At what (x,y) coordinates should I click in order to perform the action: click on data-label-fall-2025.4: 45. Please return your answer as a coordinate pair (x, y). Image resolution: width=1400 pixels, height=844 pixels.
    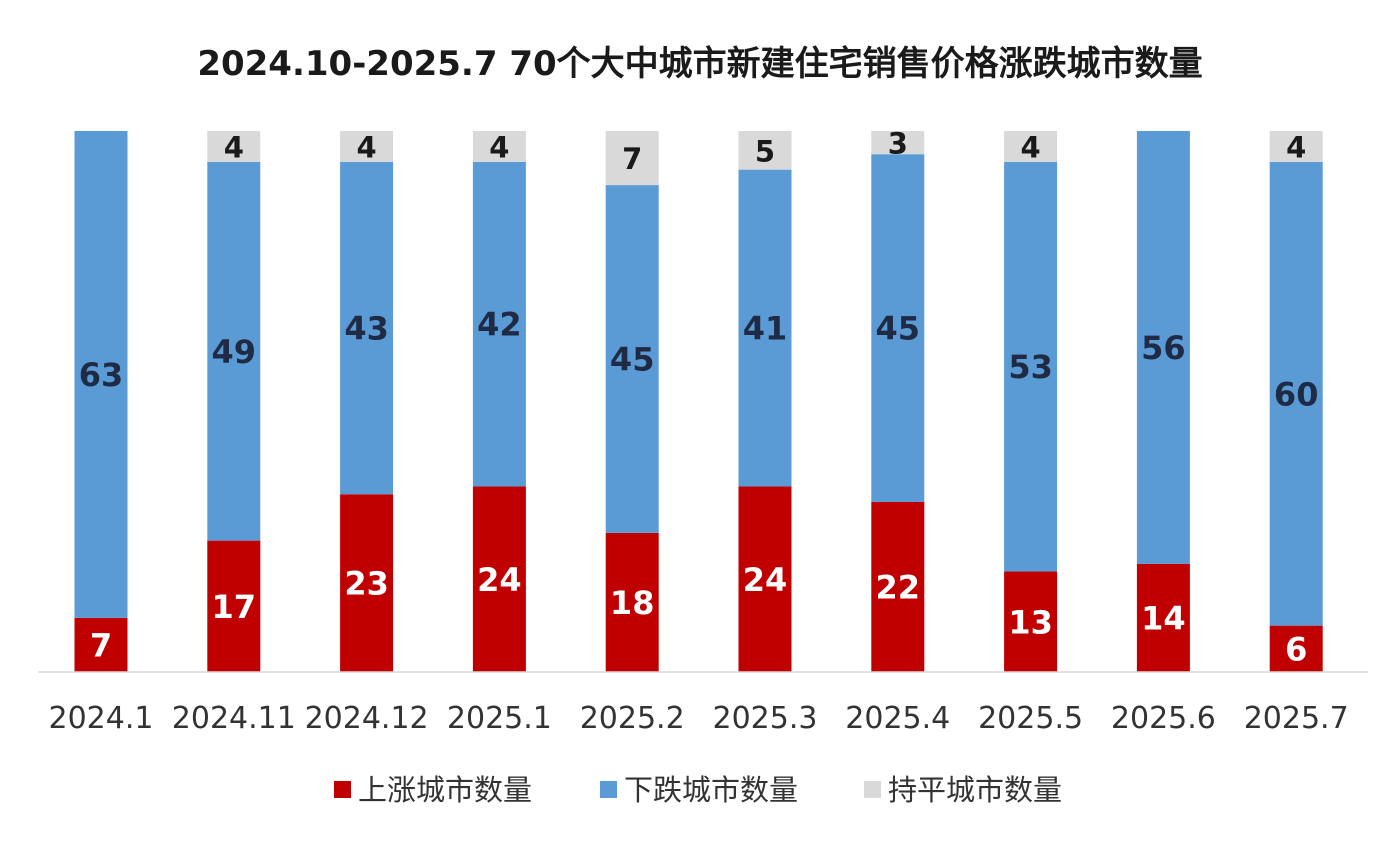
    Looking at the image, I should click on (898, 329).